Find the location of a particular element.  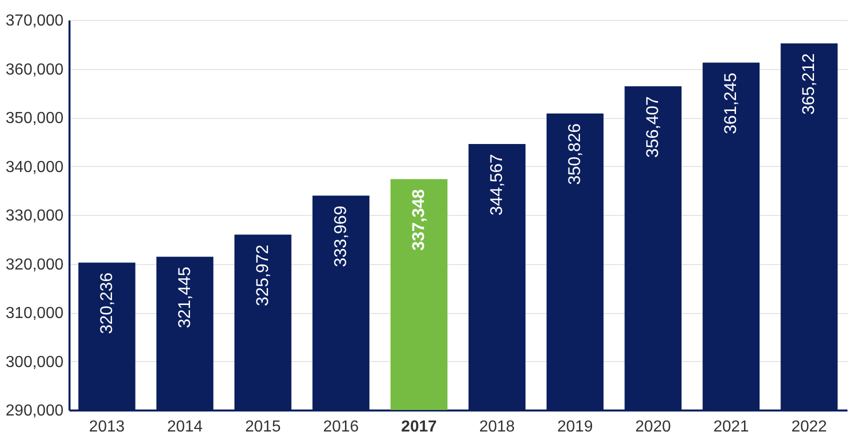

x-tick-label: 2015 is located at coordinates (263, 427).